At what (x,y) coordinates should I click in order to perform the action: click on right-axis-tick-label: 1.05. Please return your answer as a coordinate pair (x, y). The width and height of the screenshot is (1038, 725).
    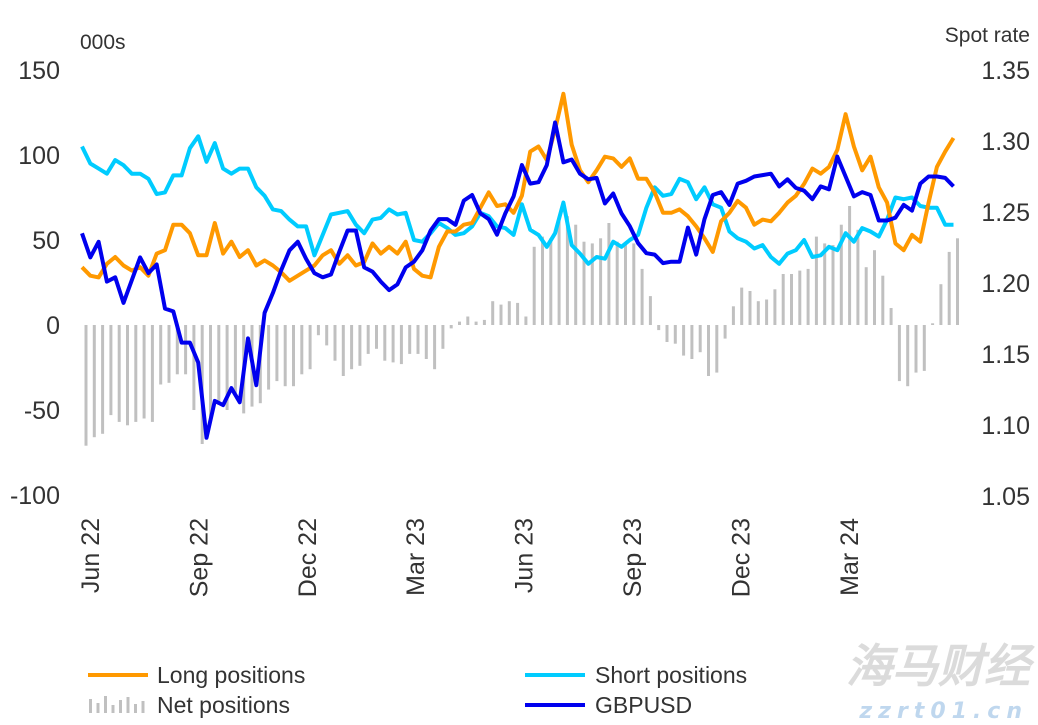
    Looking at the image, I should click on (1005, 497).